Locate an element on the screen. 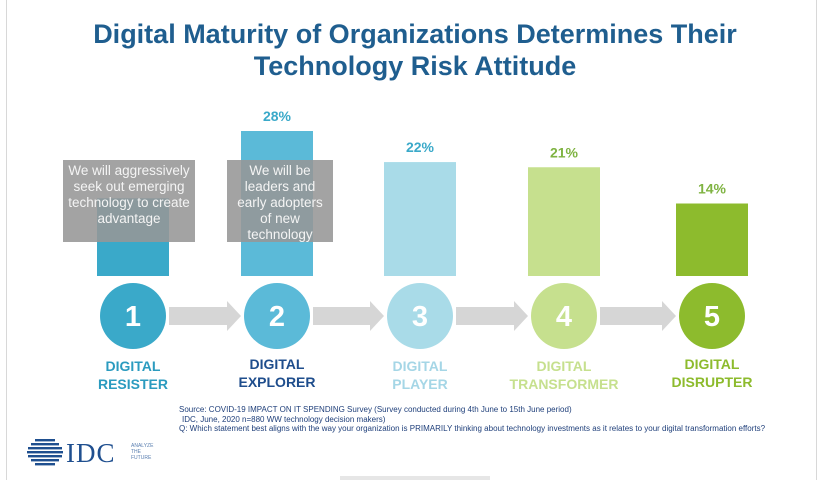  circle-number-1: 1 is located at coordinates (133, 317).